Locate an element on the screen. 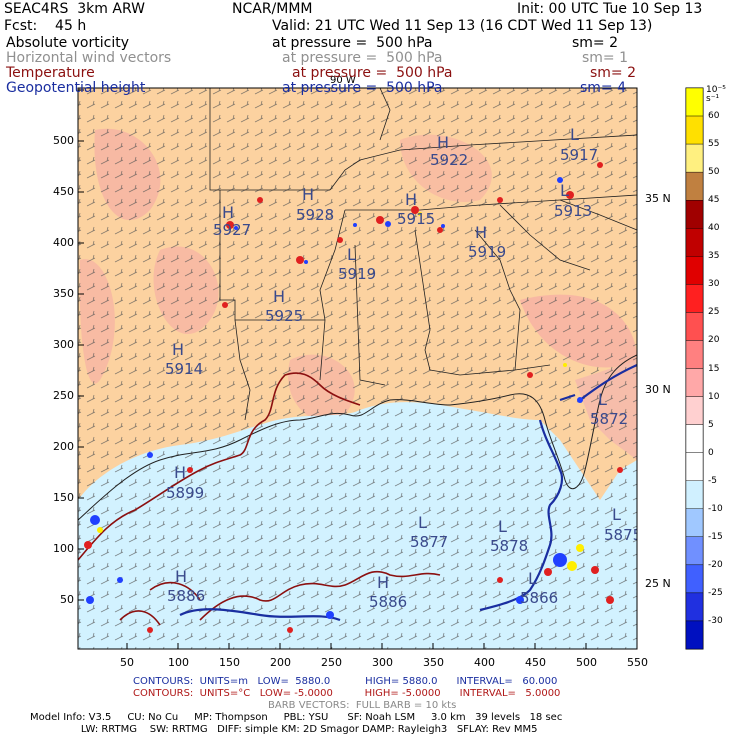 Image resolution: width=740 pixels, height=740 pixels. colorbar-label: -15 is located at coordinates (715, 536).